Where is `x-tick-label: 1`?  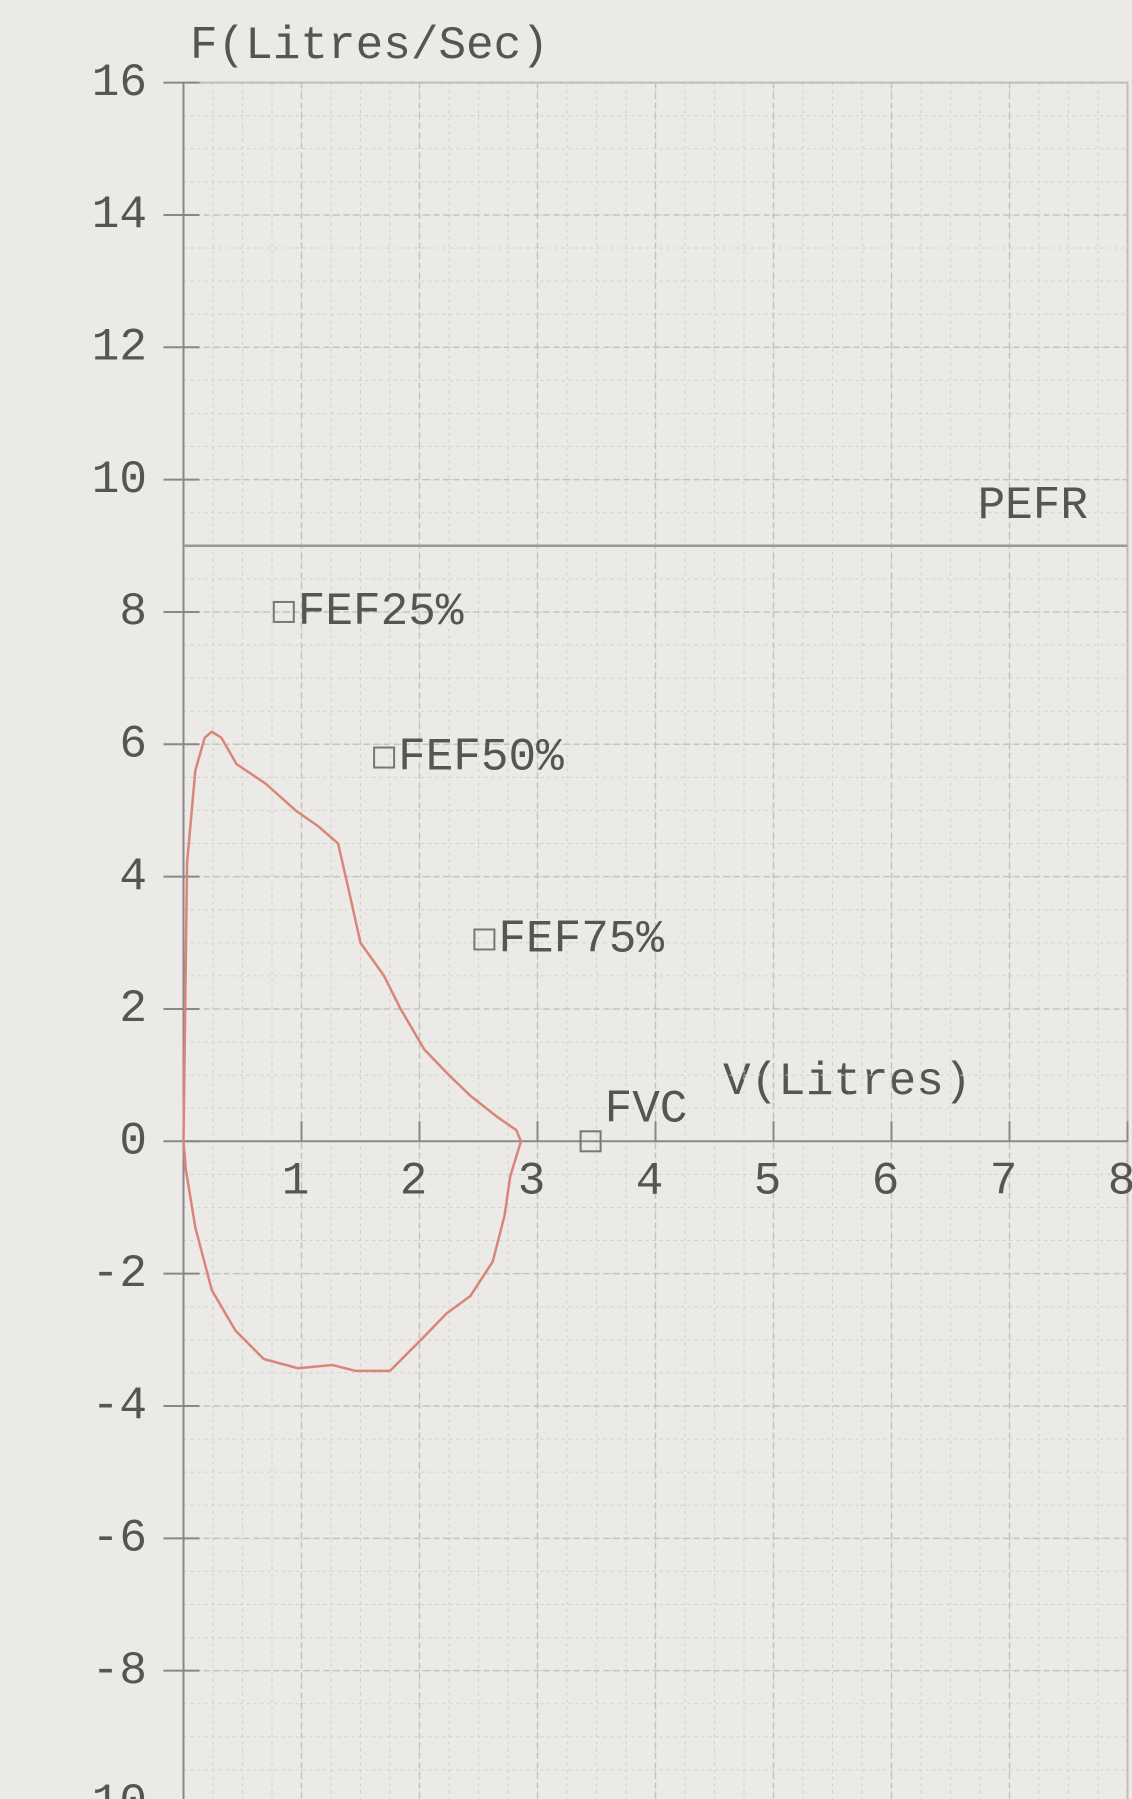 x-tick-label: 1 is located at coordinates (296, 1181).